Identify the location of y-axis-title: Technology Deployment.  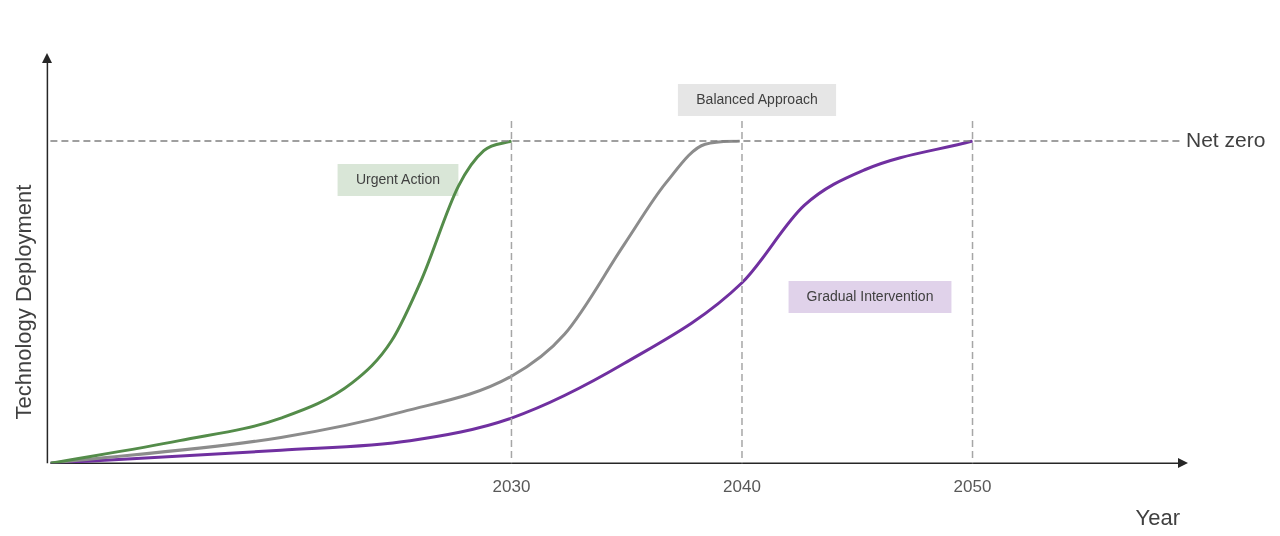
(24, 302).